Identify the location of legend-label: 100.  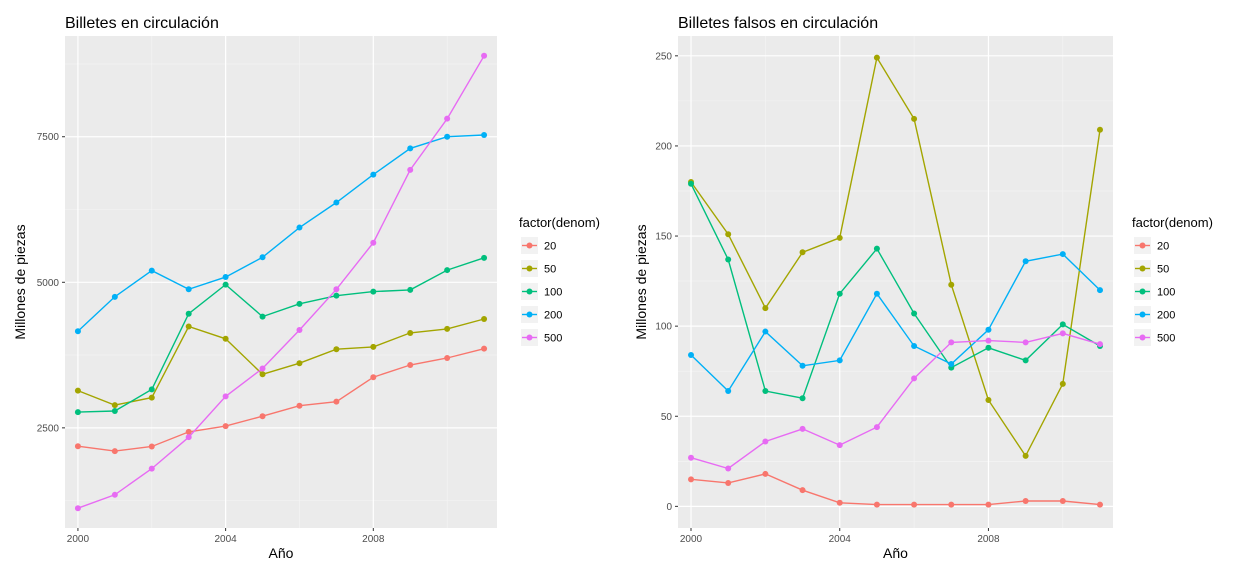
(1166, 293).